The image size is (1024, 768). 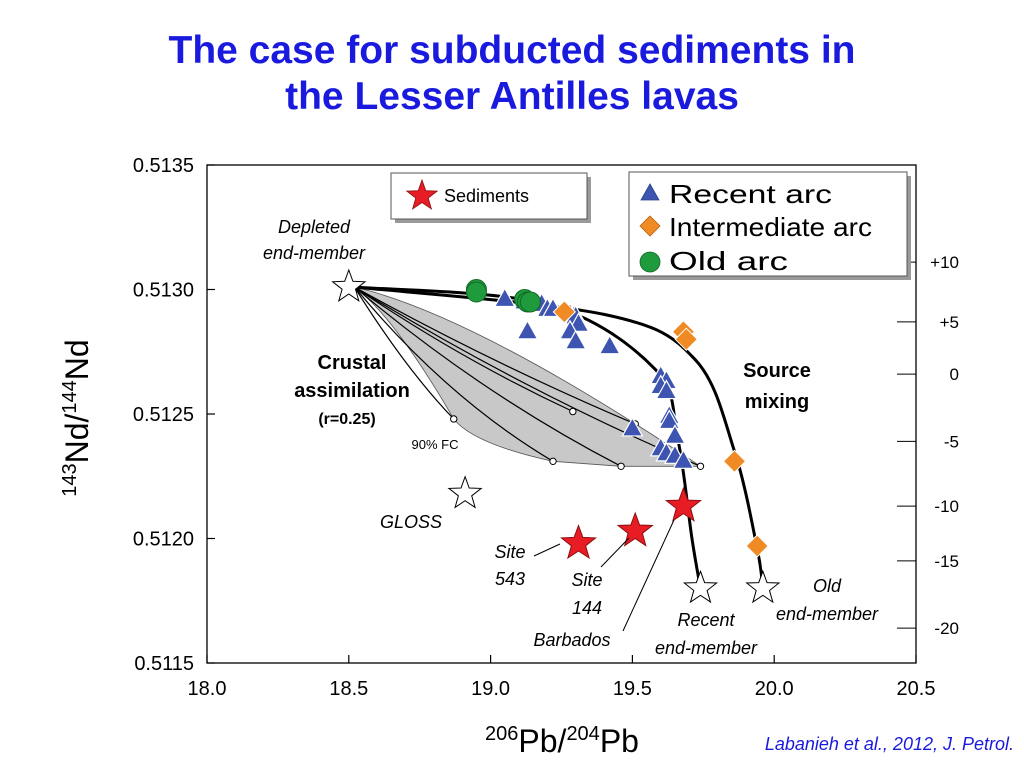 What do you see at coordinates (650, 262) in the screenshot?
I see `legend-old-circle-icon` at bounding box center [650, 262].